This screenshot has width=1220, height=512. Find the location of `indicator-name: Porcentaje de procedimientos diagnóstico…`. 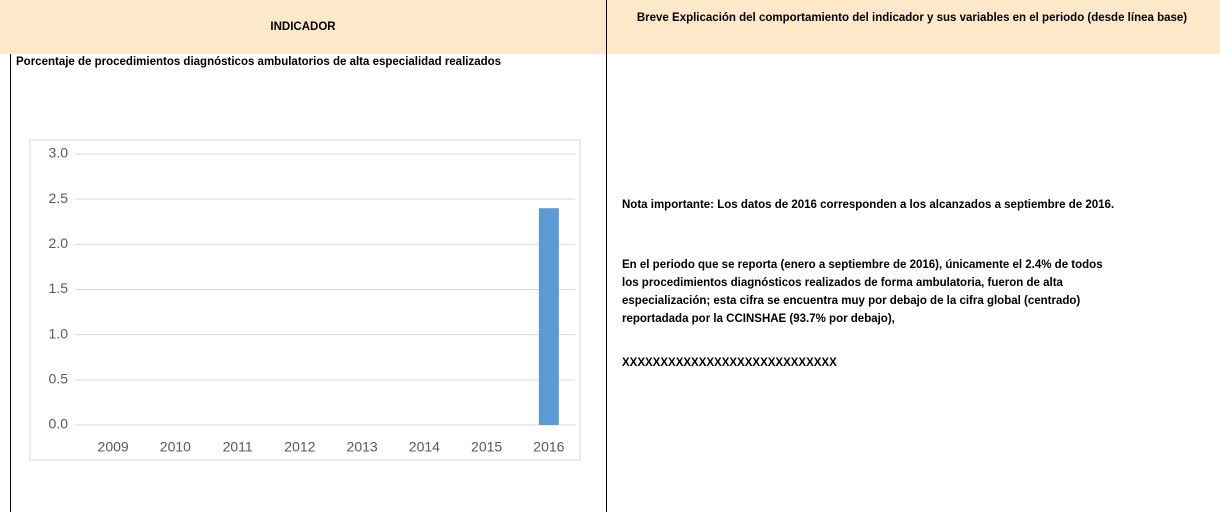

indicator-name: Porcentaje de procedimientos diagnóstico… is located at coordinates (259, 62).